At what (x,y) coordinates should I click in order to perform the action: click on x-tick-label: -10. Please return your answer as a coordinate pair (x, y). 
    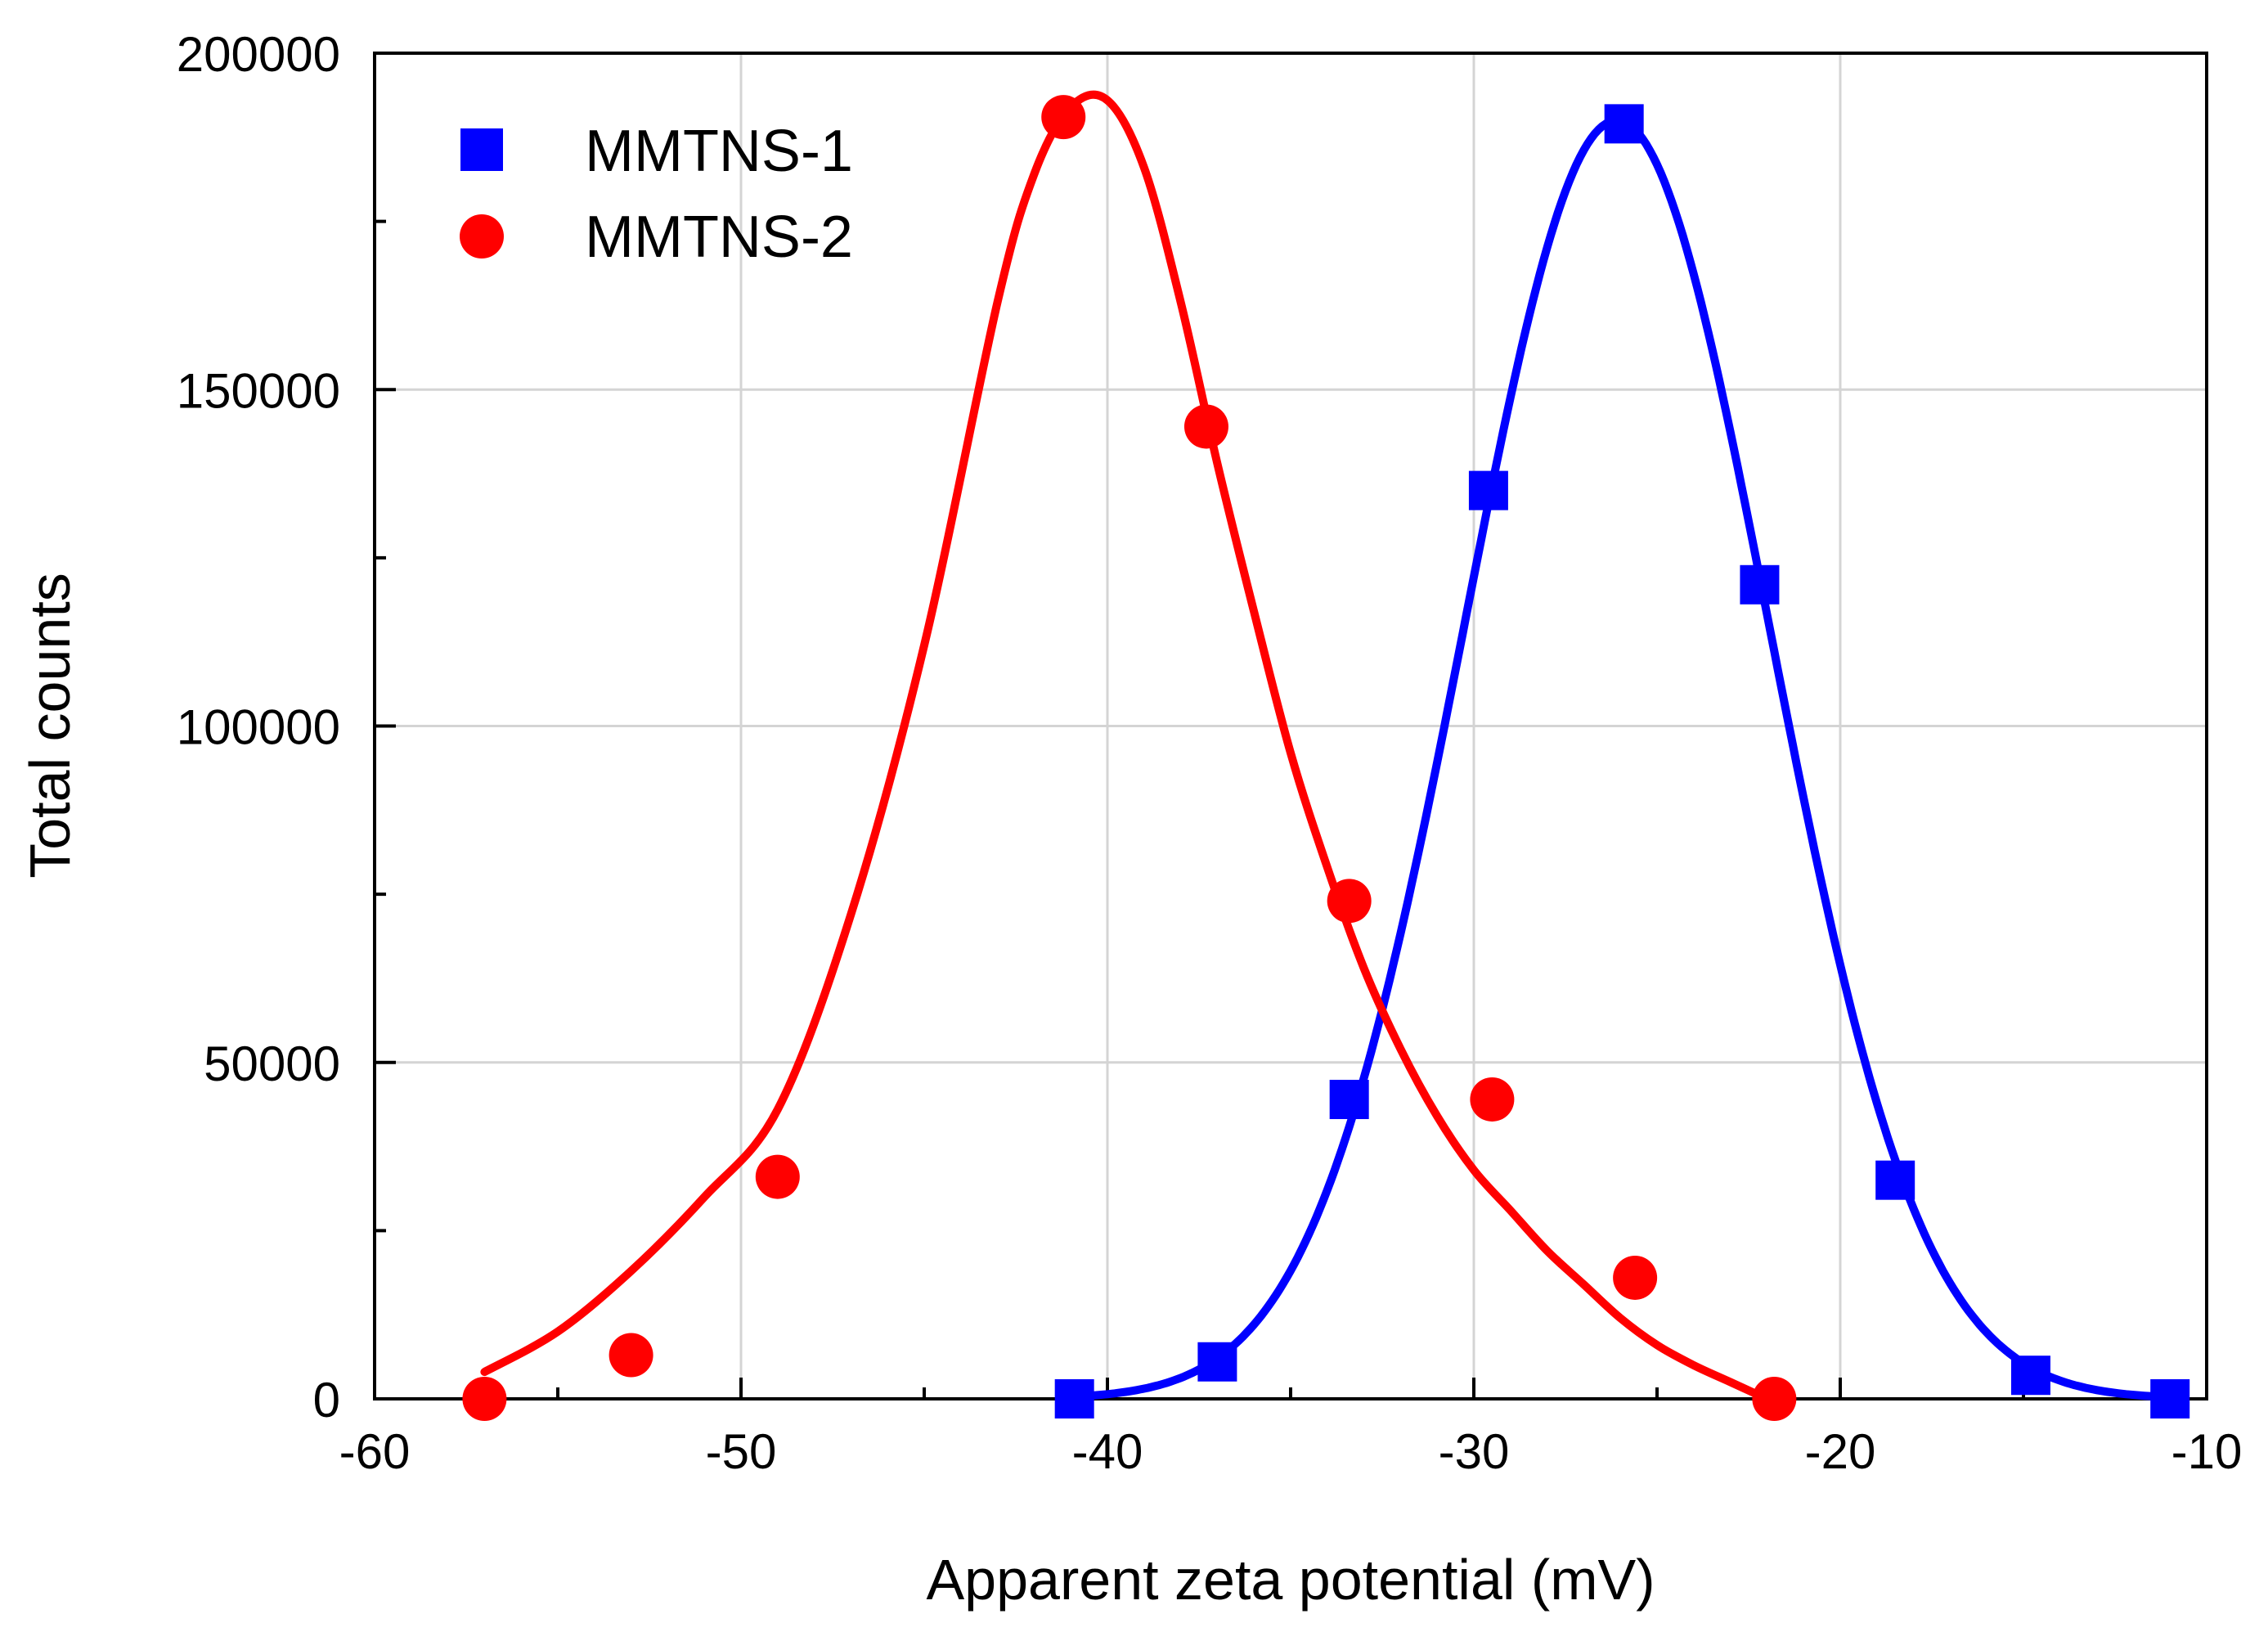
    Looking at the image, I should click on (2207, 1451).